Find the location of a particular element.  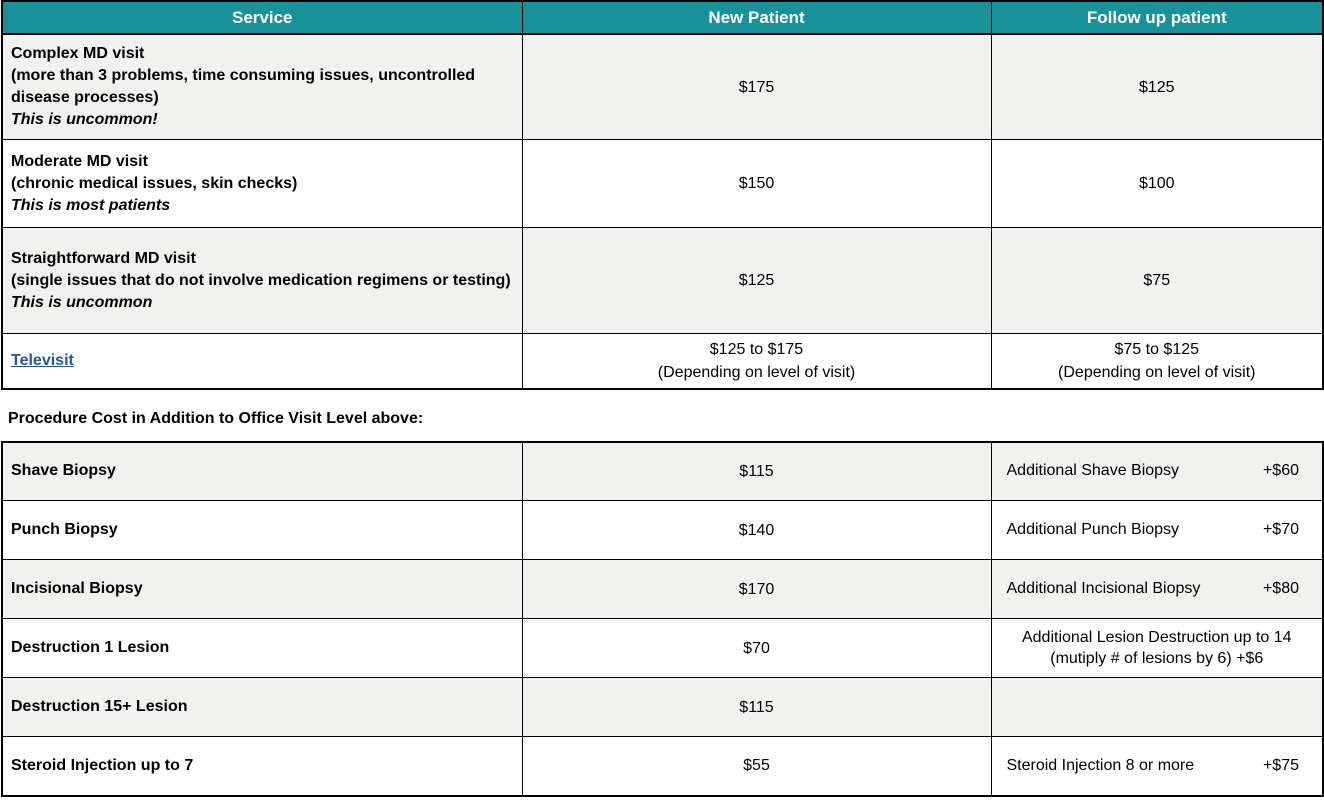

procedure-name: Destruction 15+ Lesion is located at coordinates (262, 707).